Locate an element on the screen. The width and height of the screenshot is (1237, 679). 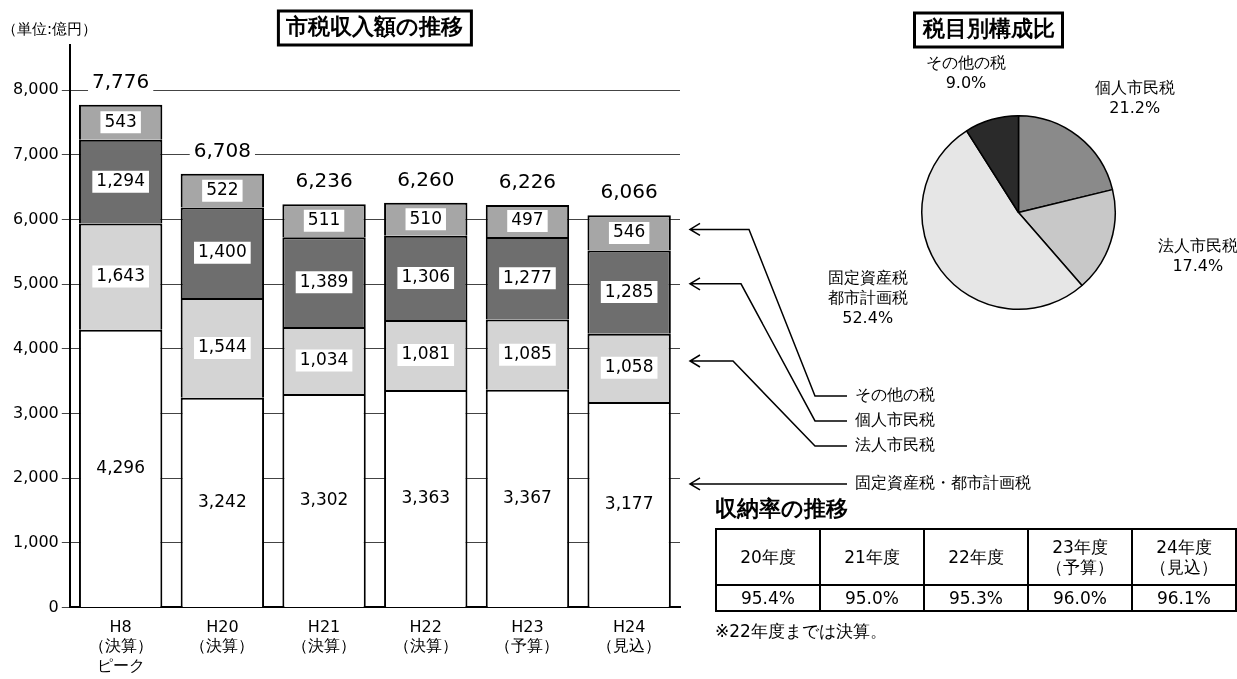
data-label: 3,177 is located at coordinates (629, 502).